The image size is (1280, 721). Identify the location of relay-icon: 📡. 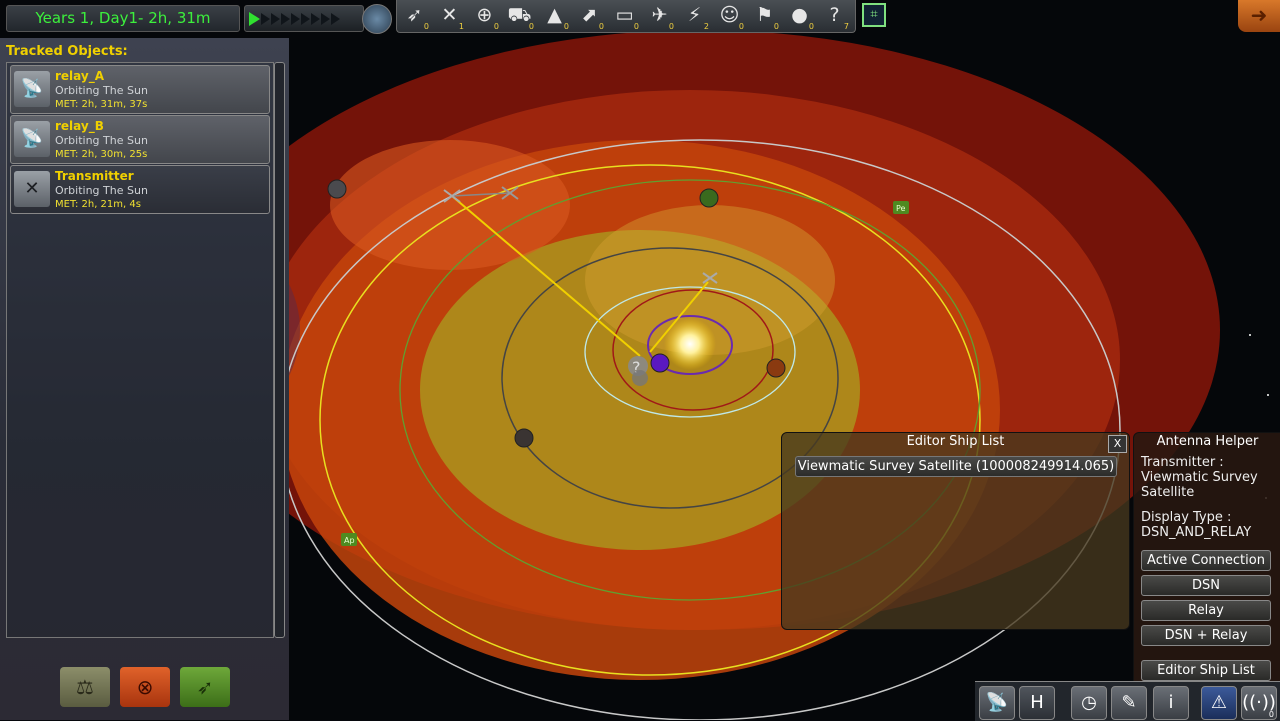
(32, 89).